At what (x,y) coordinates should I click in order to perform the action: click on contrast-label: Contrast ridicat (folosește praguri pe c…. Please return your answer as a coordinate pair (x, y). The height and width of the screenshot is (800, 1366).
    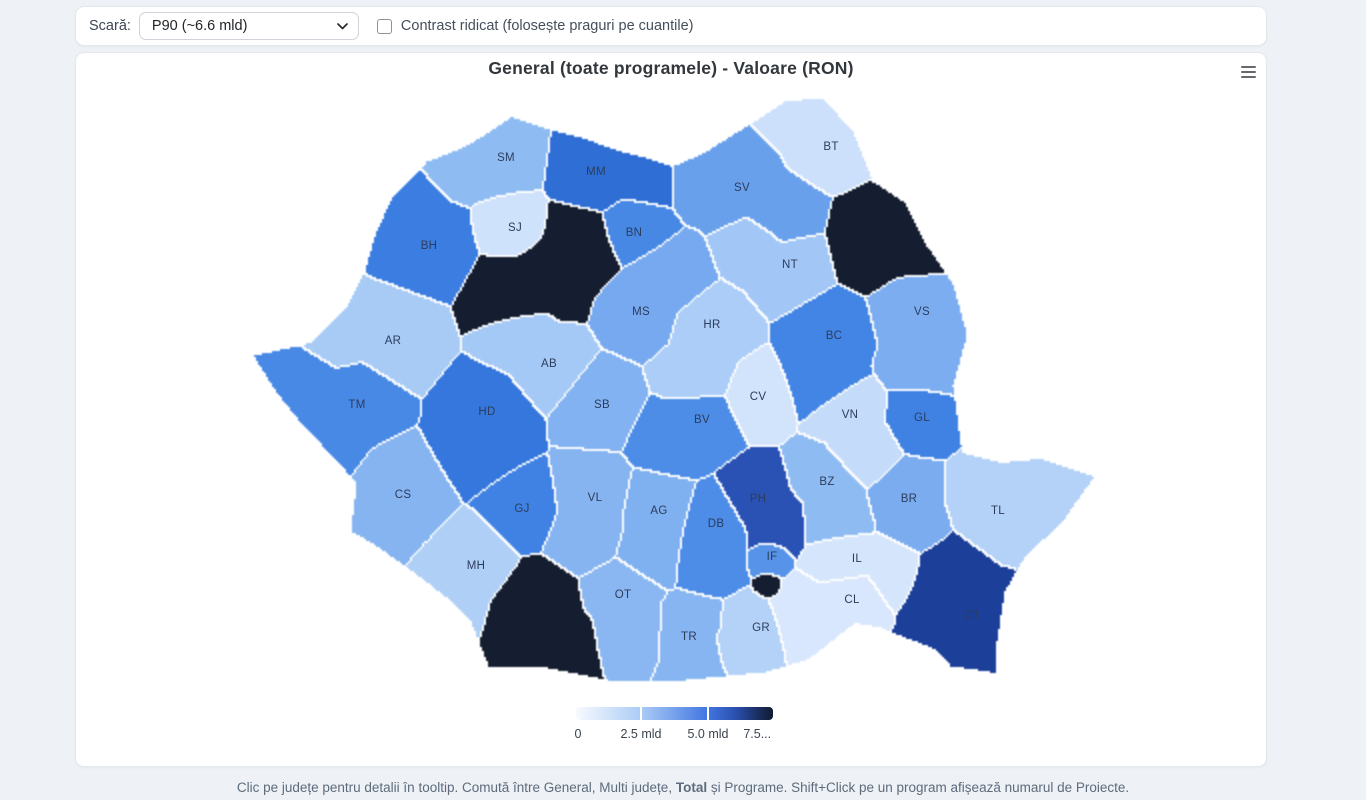
    Looking at the image, I should click on (547, 26).